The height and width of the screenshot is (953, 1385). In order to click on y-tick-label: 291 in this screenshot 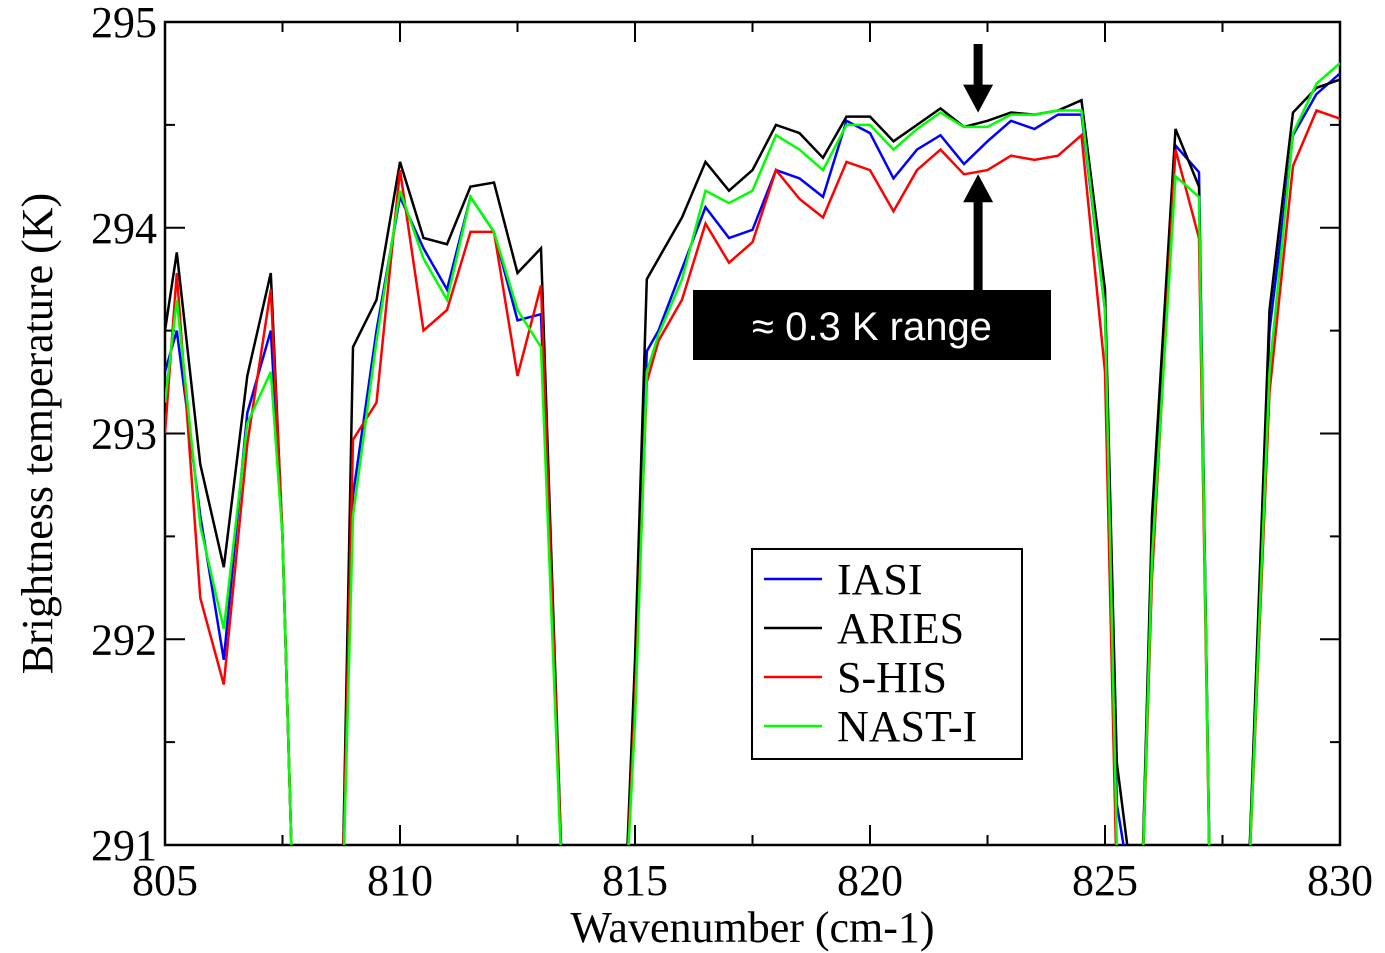, I will do `click(124, 845)`.